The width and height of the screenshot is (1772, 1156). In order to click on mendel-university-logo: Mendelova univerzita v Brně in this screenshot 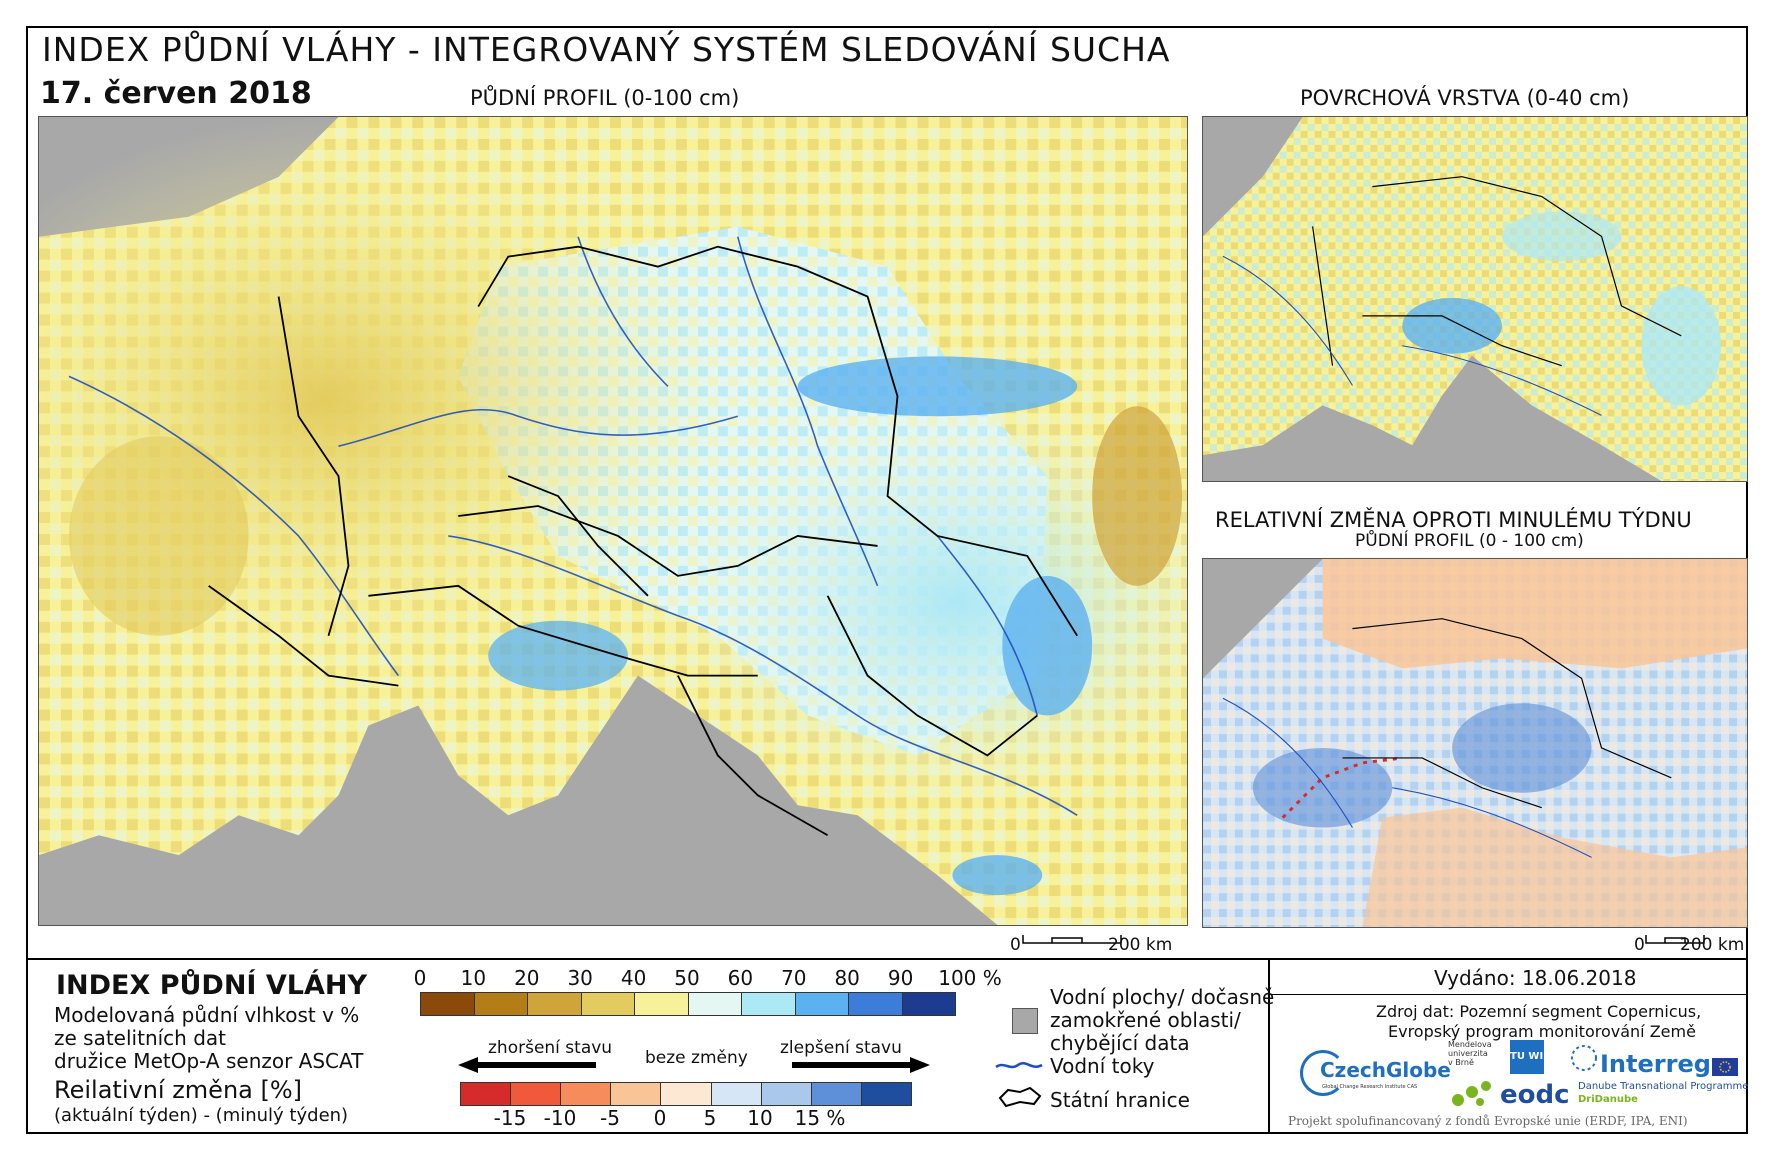, I will do `click(1470, 1053)`.